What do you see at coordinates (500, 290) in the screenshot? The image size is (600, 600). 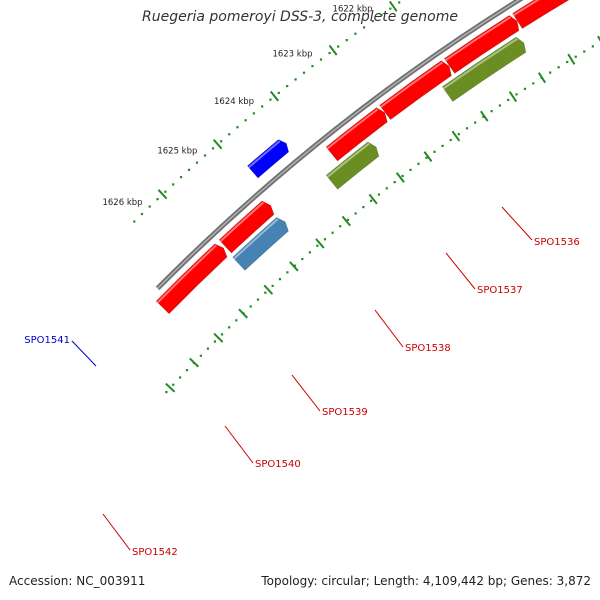 I see `gene-label: SPO1537` at bounding box center [500, 290].